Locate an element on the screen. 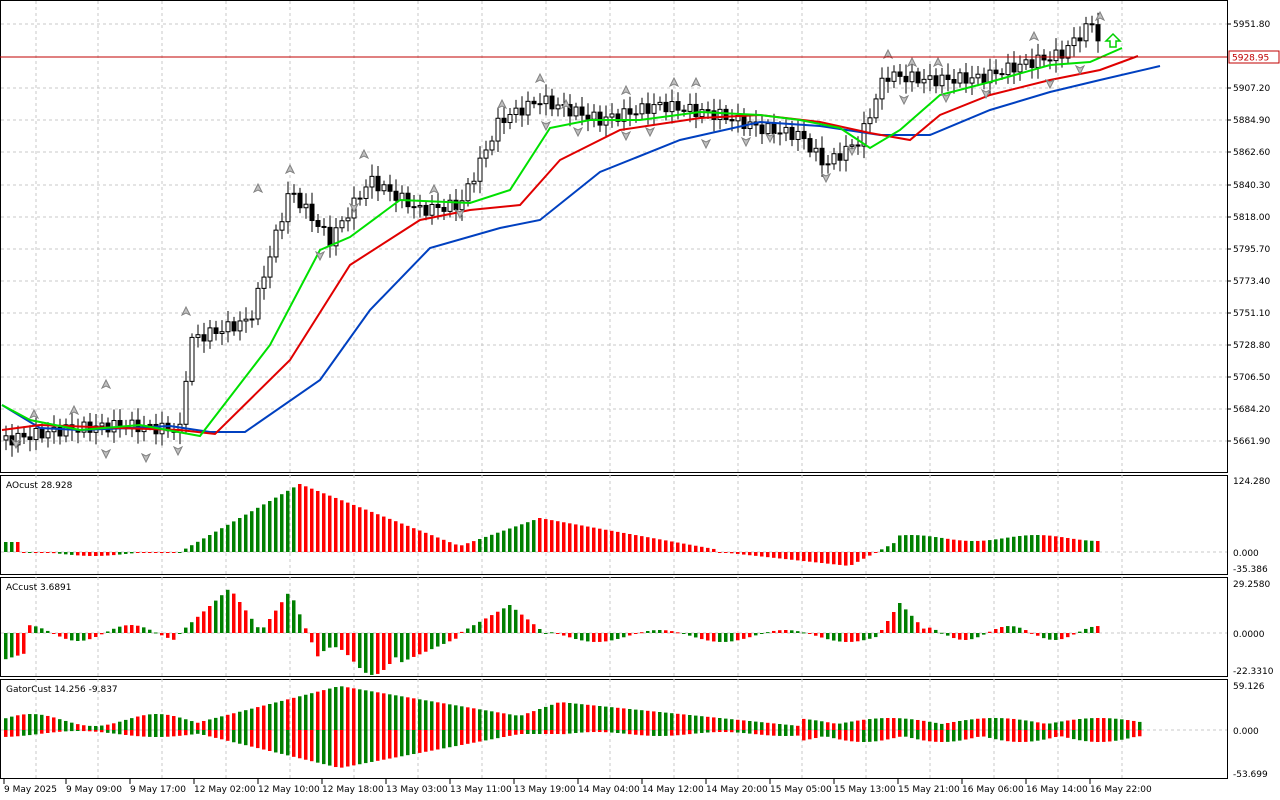 This screenshot has width=1280, height=800. fractal-up-icon is located at coordinates (1034, 36).